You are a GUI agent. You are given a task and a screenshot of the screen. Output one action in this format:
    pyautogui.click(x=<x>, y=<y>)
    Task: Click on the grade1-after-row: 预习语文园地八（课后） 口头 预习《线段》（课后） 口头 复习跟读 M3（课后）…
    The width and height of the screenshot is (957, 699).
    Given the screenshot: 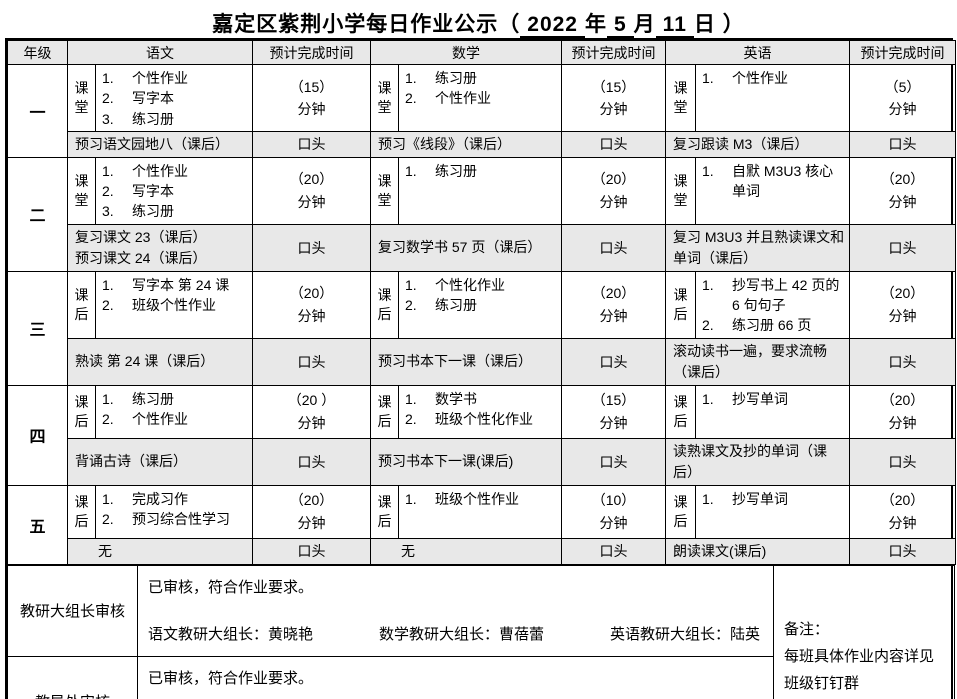 What is the action you would take?
    pyautogui.click(x=482, y=144)
    